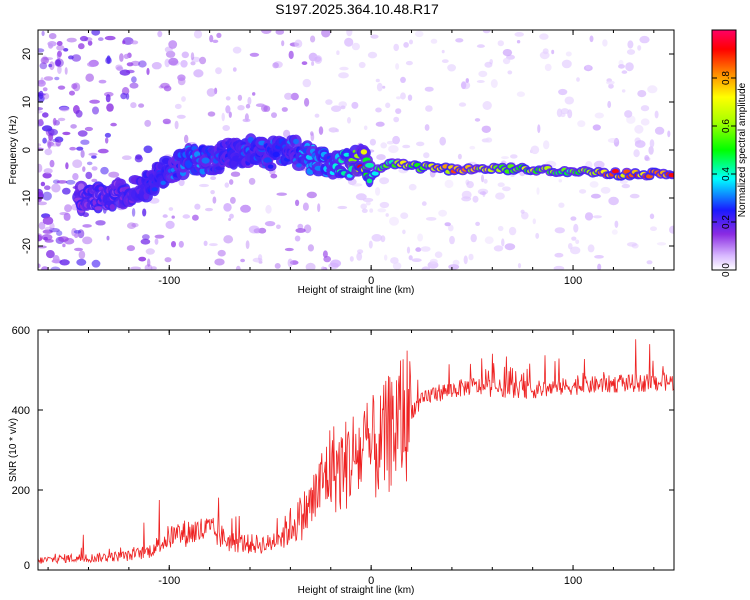  What do you see at coordinates (27, 102) in the screenshot?
I see `y-tick-label: 10` at bounding box center [27, 102].